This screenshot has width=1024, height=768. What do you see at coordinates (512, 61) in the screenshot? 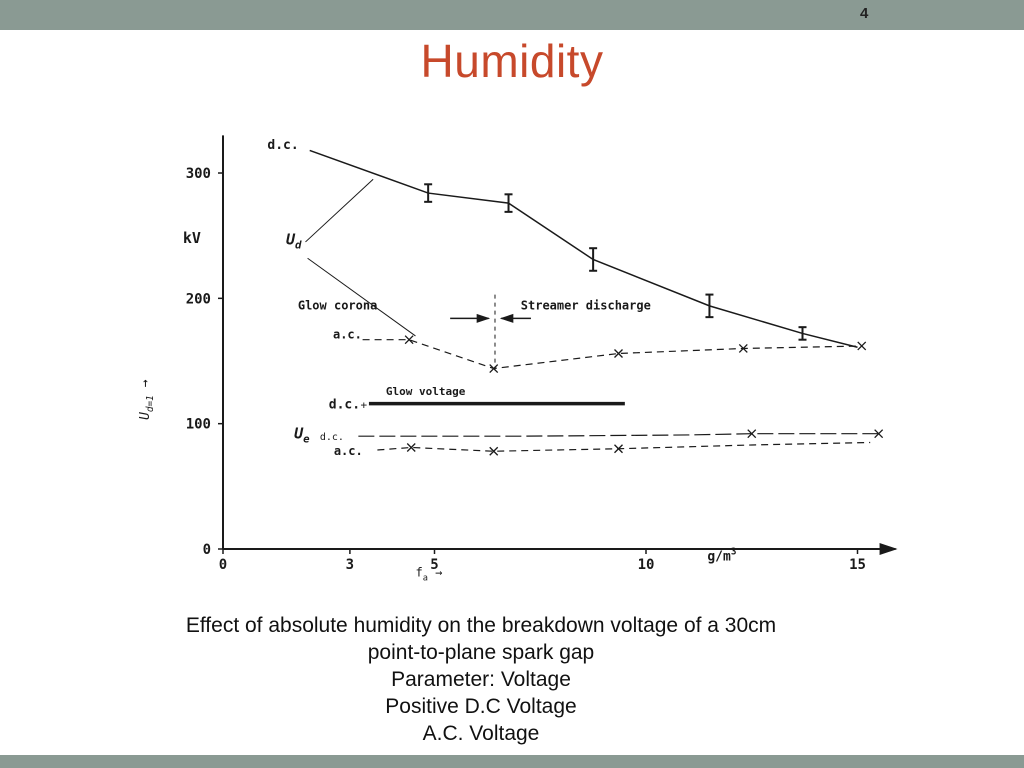
I see `page-title: Humidity` at bounding box center [512, 61].